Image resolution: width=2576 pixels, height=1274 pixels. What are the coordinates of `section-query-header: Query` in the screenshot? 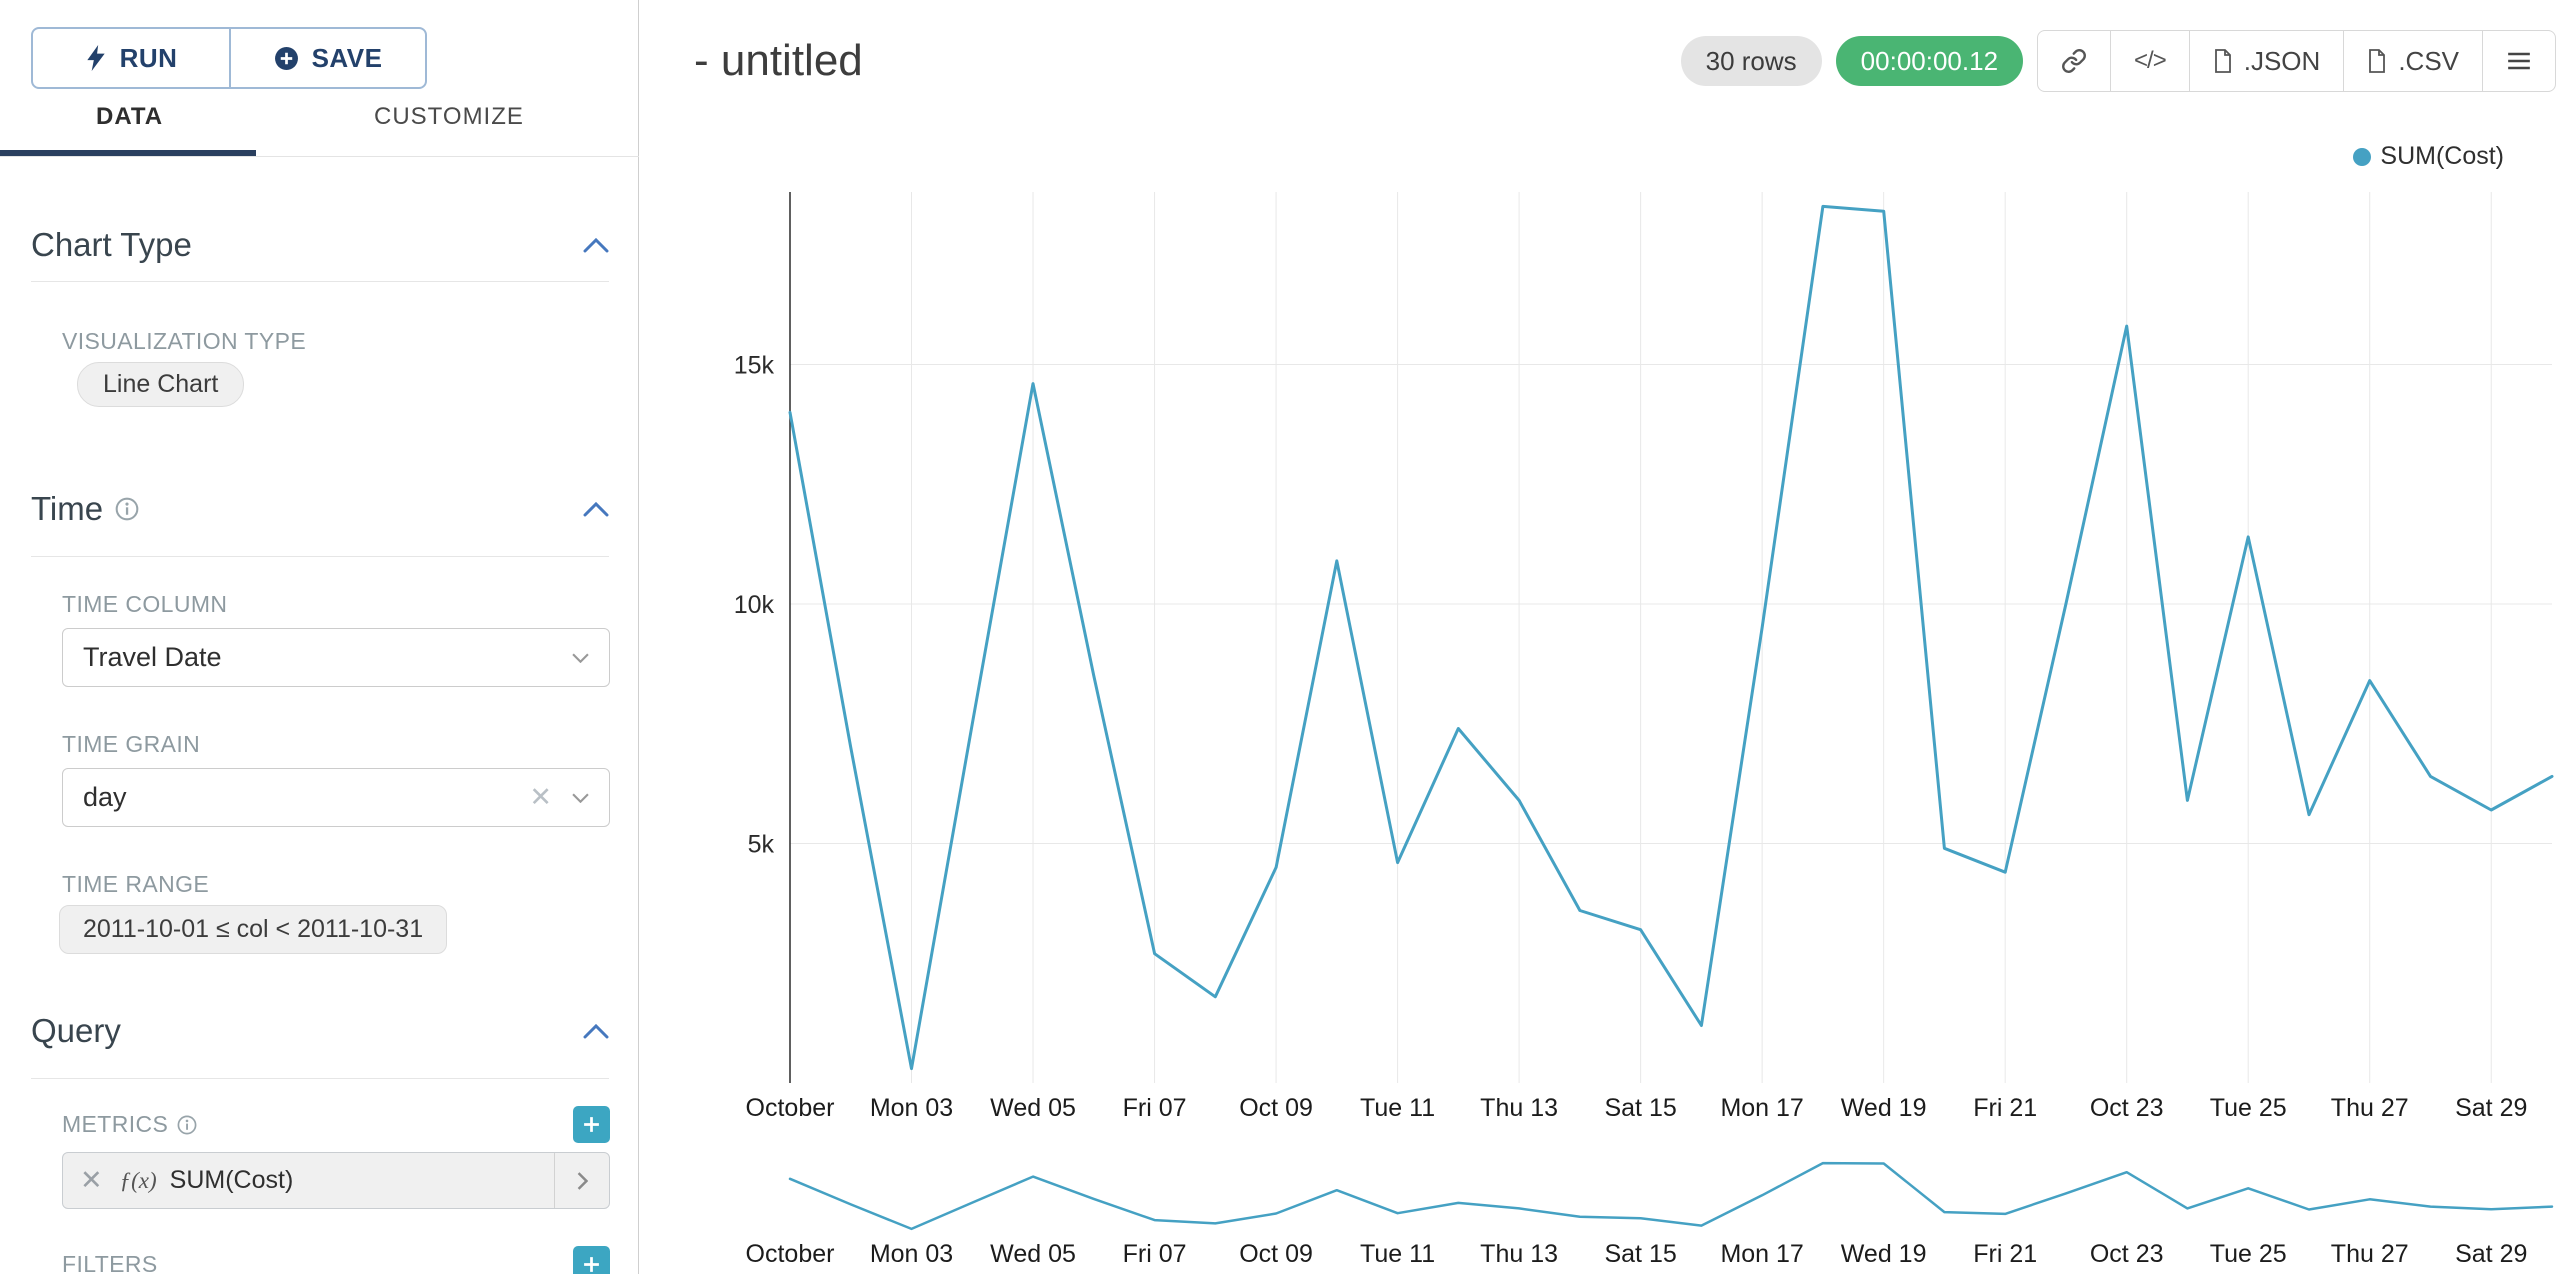 It's located at (320, 1031).